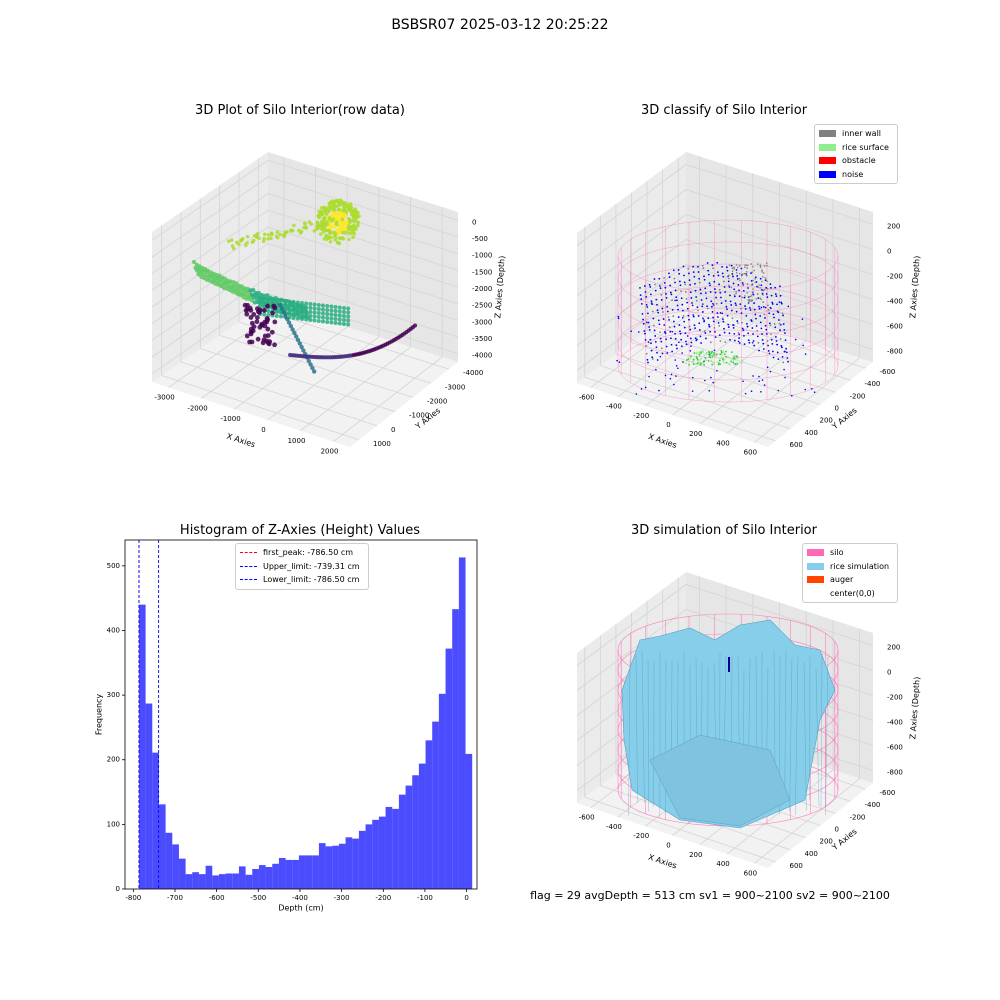 This screenshot has height=1000, width=1000. Describe the element at coordinates (482, 339) in the screenshot. I see `z-tick-label: -3500` at that location.